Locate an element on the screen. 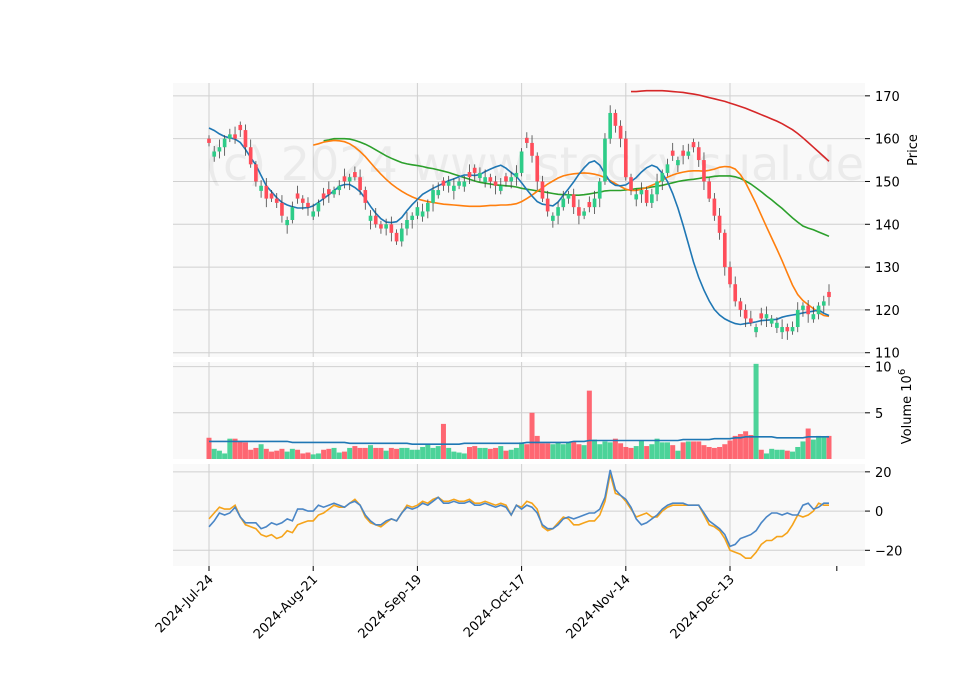  price-axis-label: Price is located at coordinates (913, 150).